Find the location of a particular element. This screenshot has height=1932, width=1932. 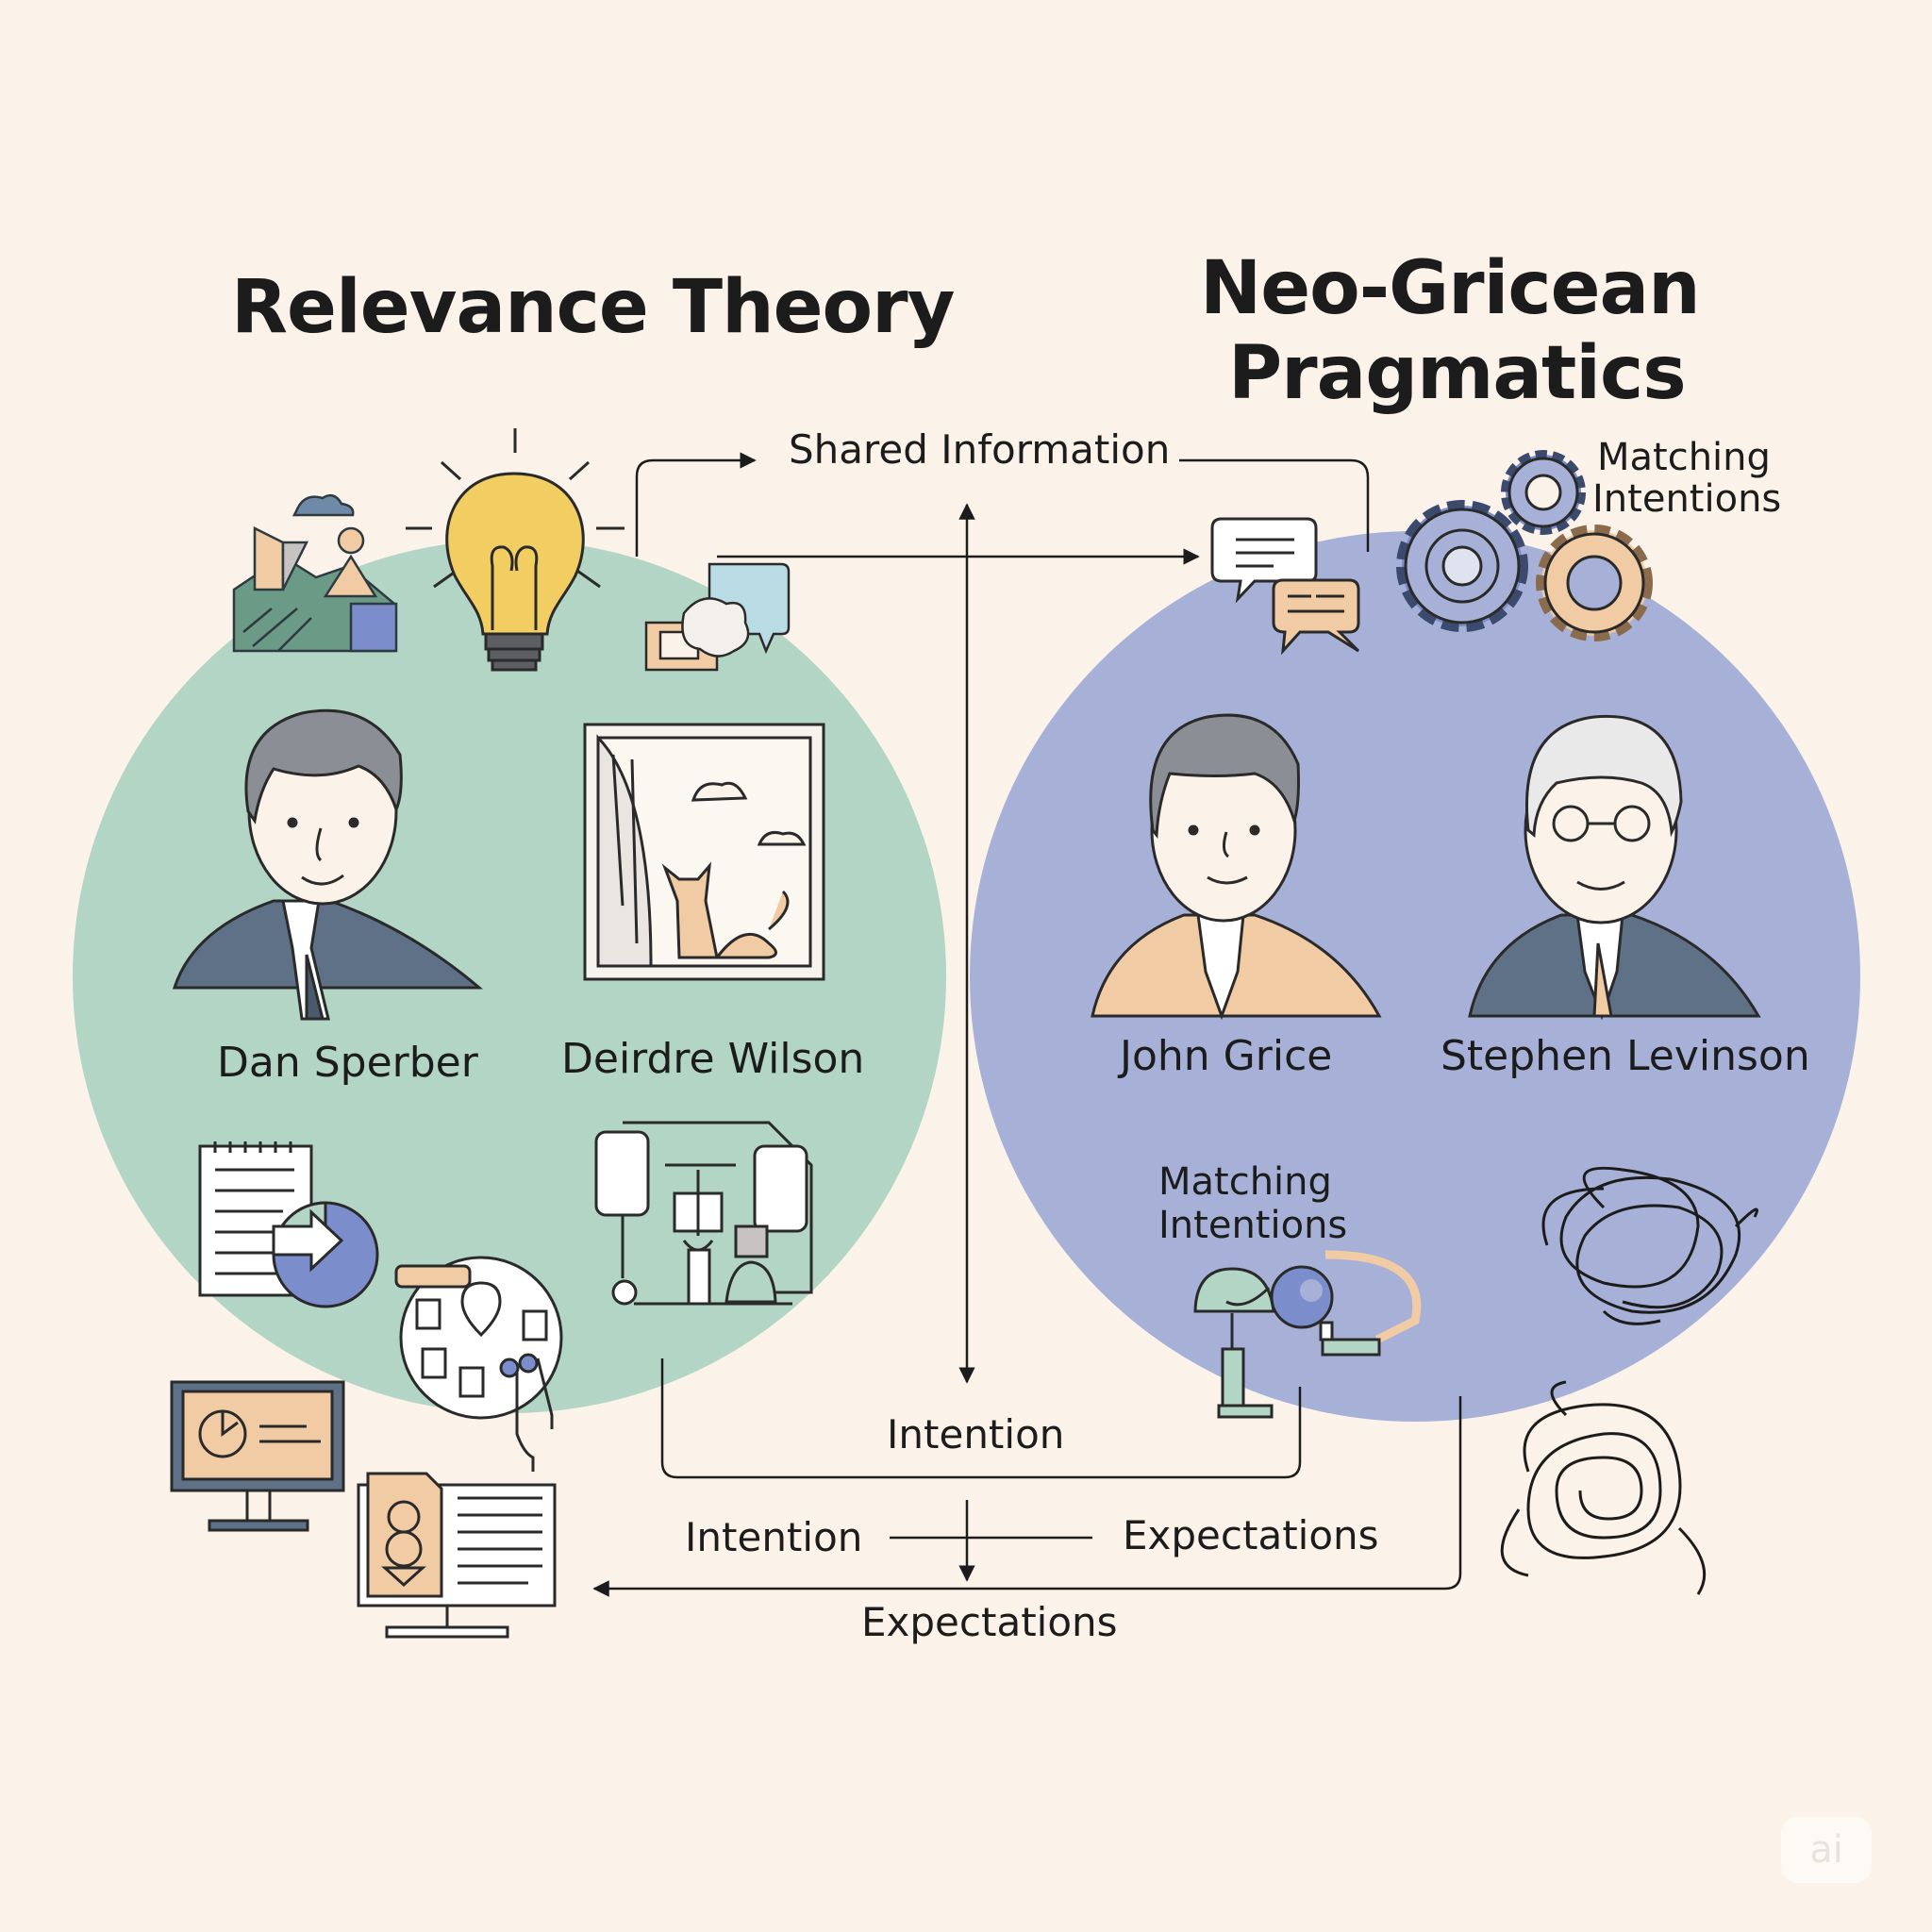

gears-icon is located at coordinates (1525, 545).